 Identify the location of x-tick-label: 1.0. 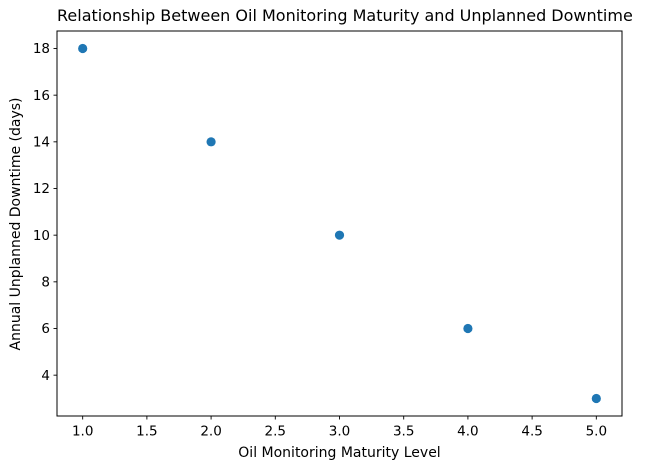
(82, 432).